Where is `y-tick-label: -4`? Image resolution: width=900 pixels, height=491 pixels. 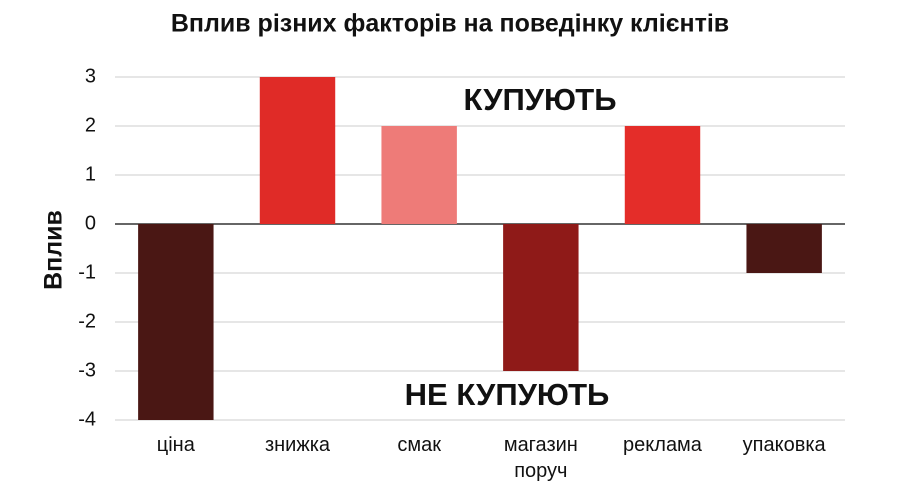 y-tick-label: -4 is located at coordinates (87, 419).